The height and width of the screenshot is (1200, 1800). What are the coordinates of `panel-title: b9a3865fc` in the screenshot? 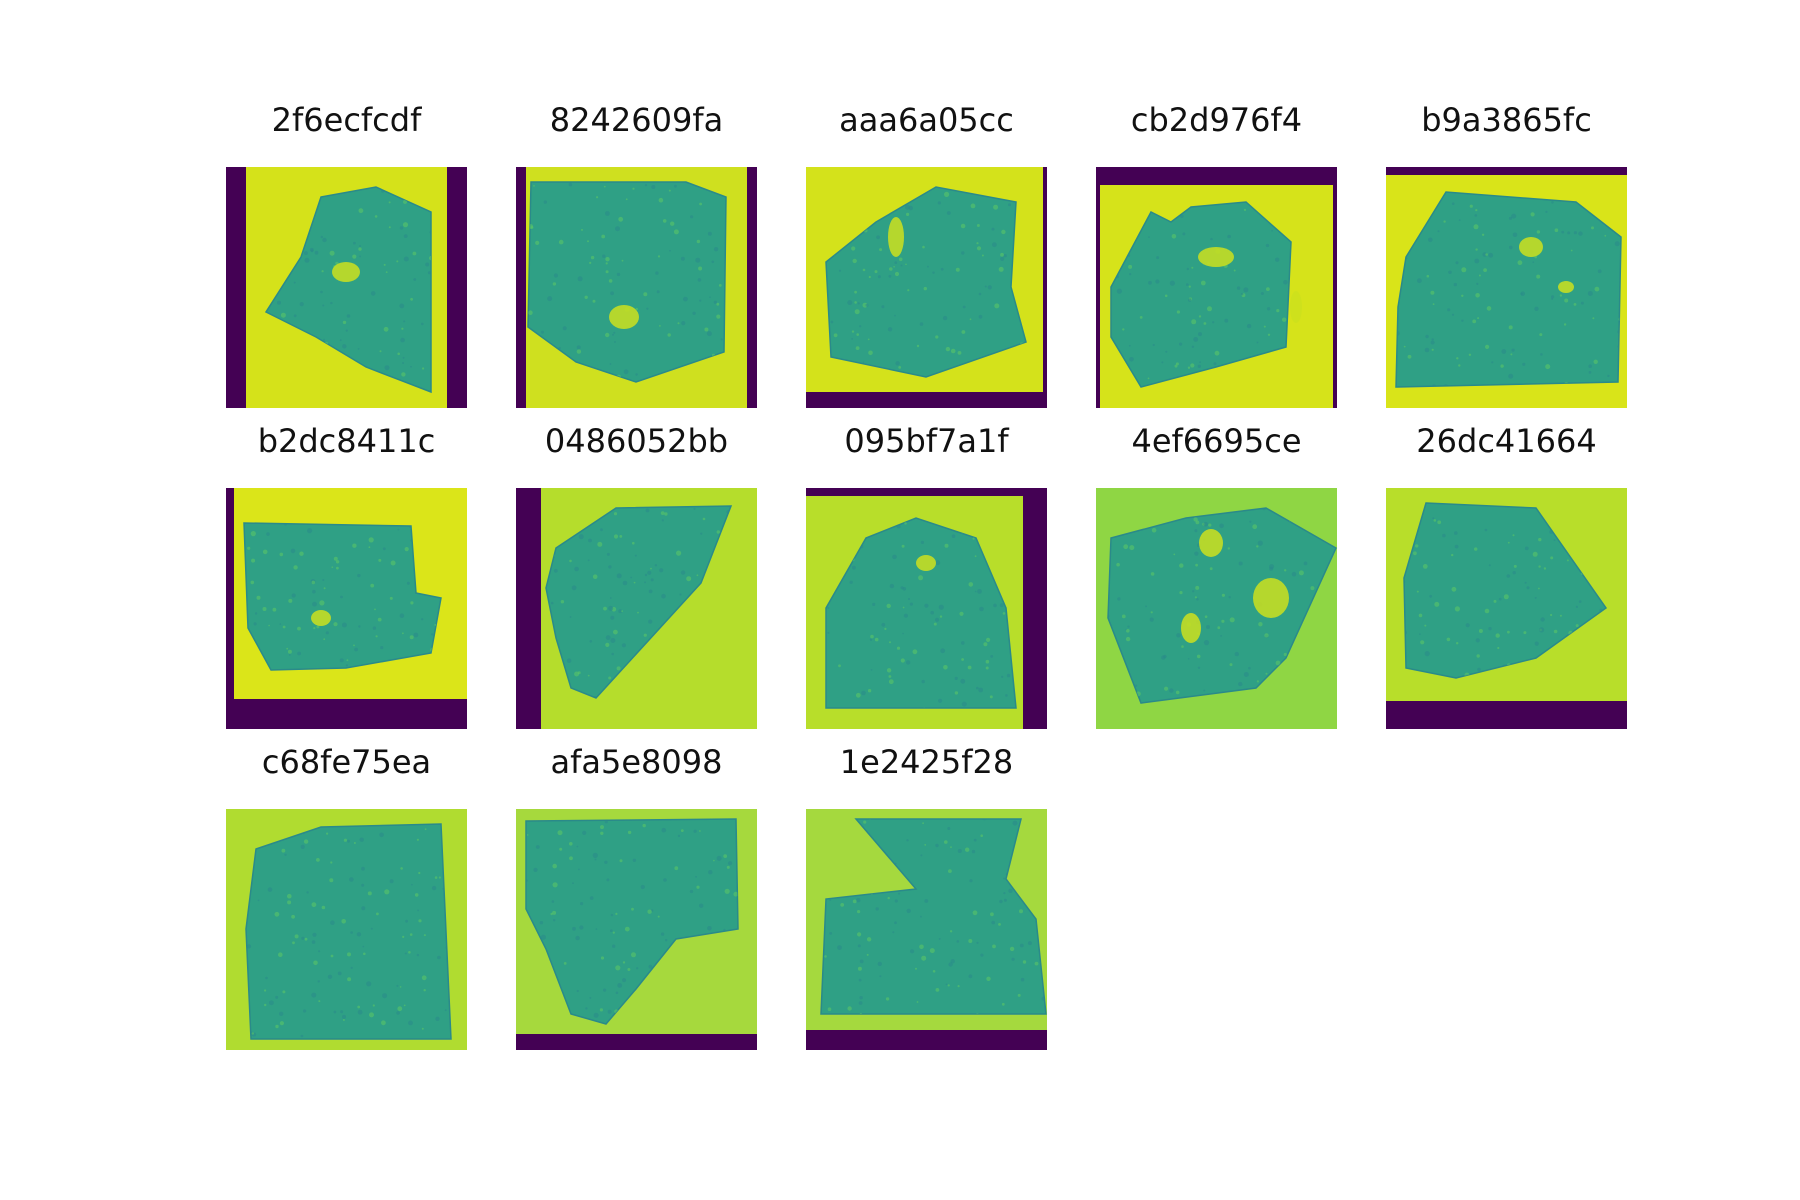 It's located at (1506, 120).